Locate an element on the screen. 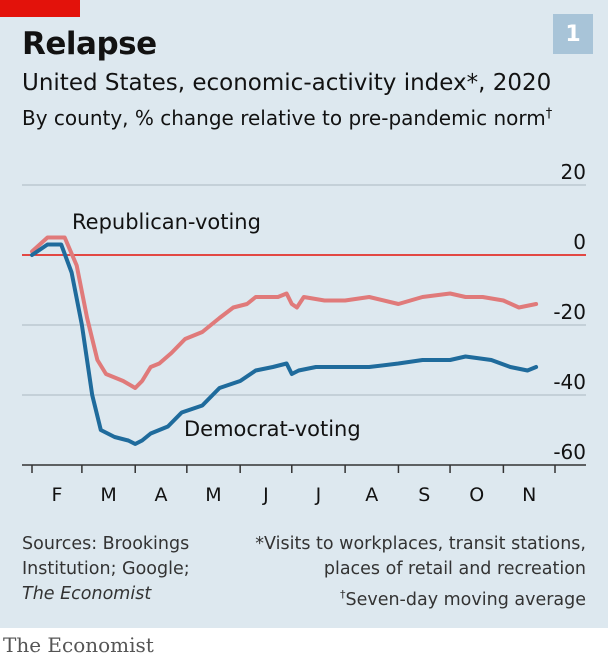 The height and width of the screenshot is (662, 608). y-tick-label: 0 is located at coordinates (579, 242).